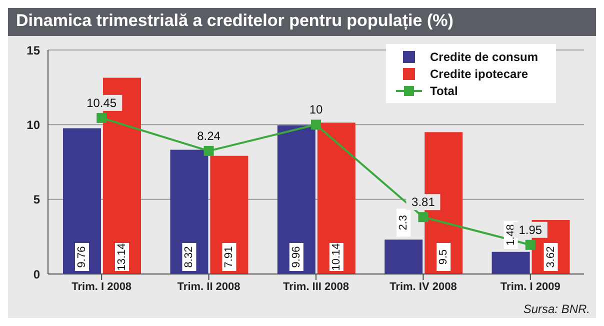 The width and height of the screenshot is (604, 326). I want to click on data-label: 10.45, so click(101, 103).